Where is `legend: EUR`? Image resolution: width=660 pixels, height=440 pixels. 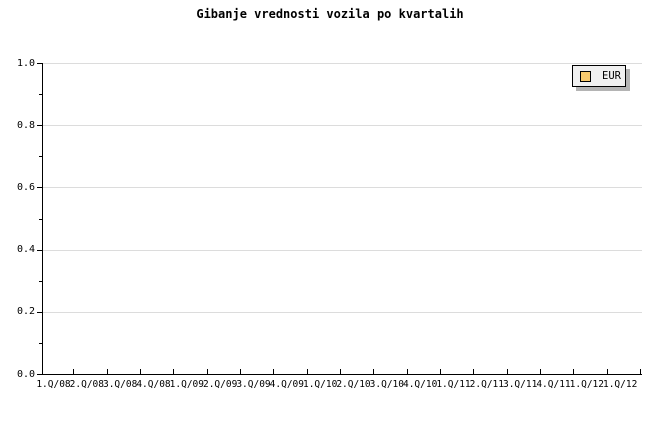 legend: EUR is located at coordinates (599, 76).